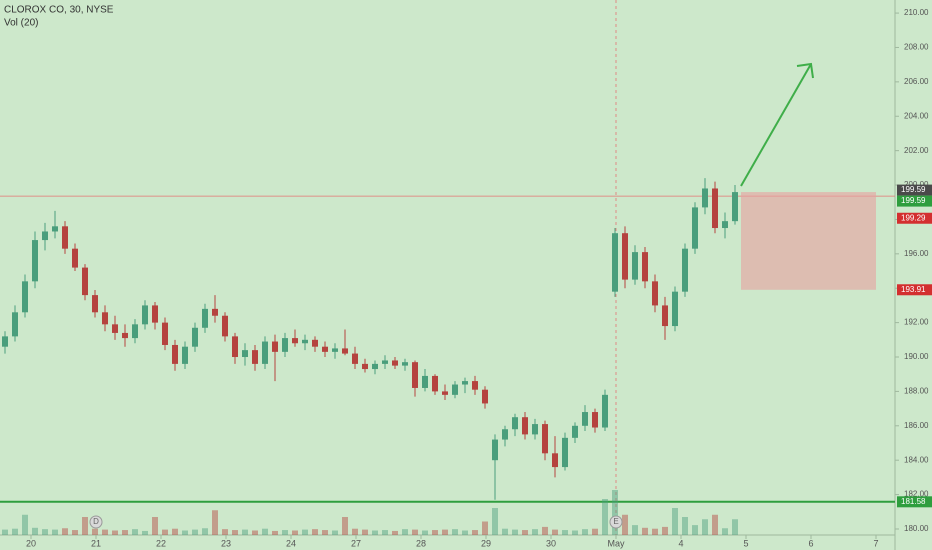  Describe the element at coordinates (21, 23) in the screenshot. I see `volume-label: Vol (20)` at that location.